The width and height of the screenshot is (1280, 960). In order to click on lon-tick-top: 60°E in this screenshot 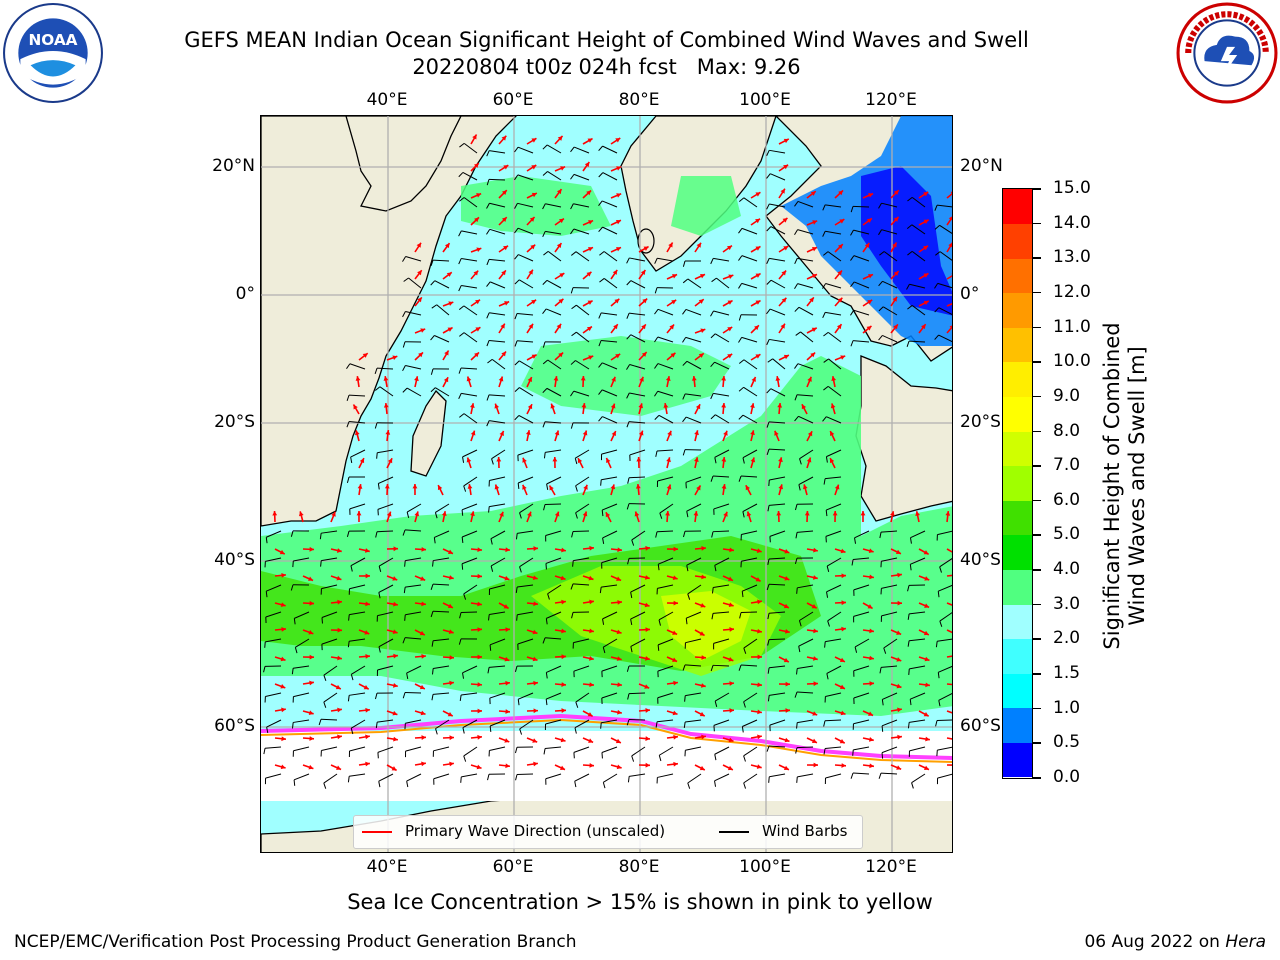, I will do `click(513, 100)`.